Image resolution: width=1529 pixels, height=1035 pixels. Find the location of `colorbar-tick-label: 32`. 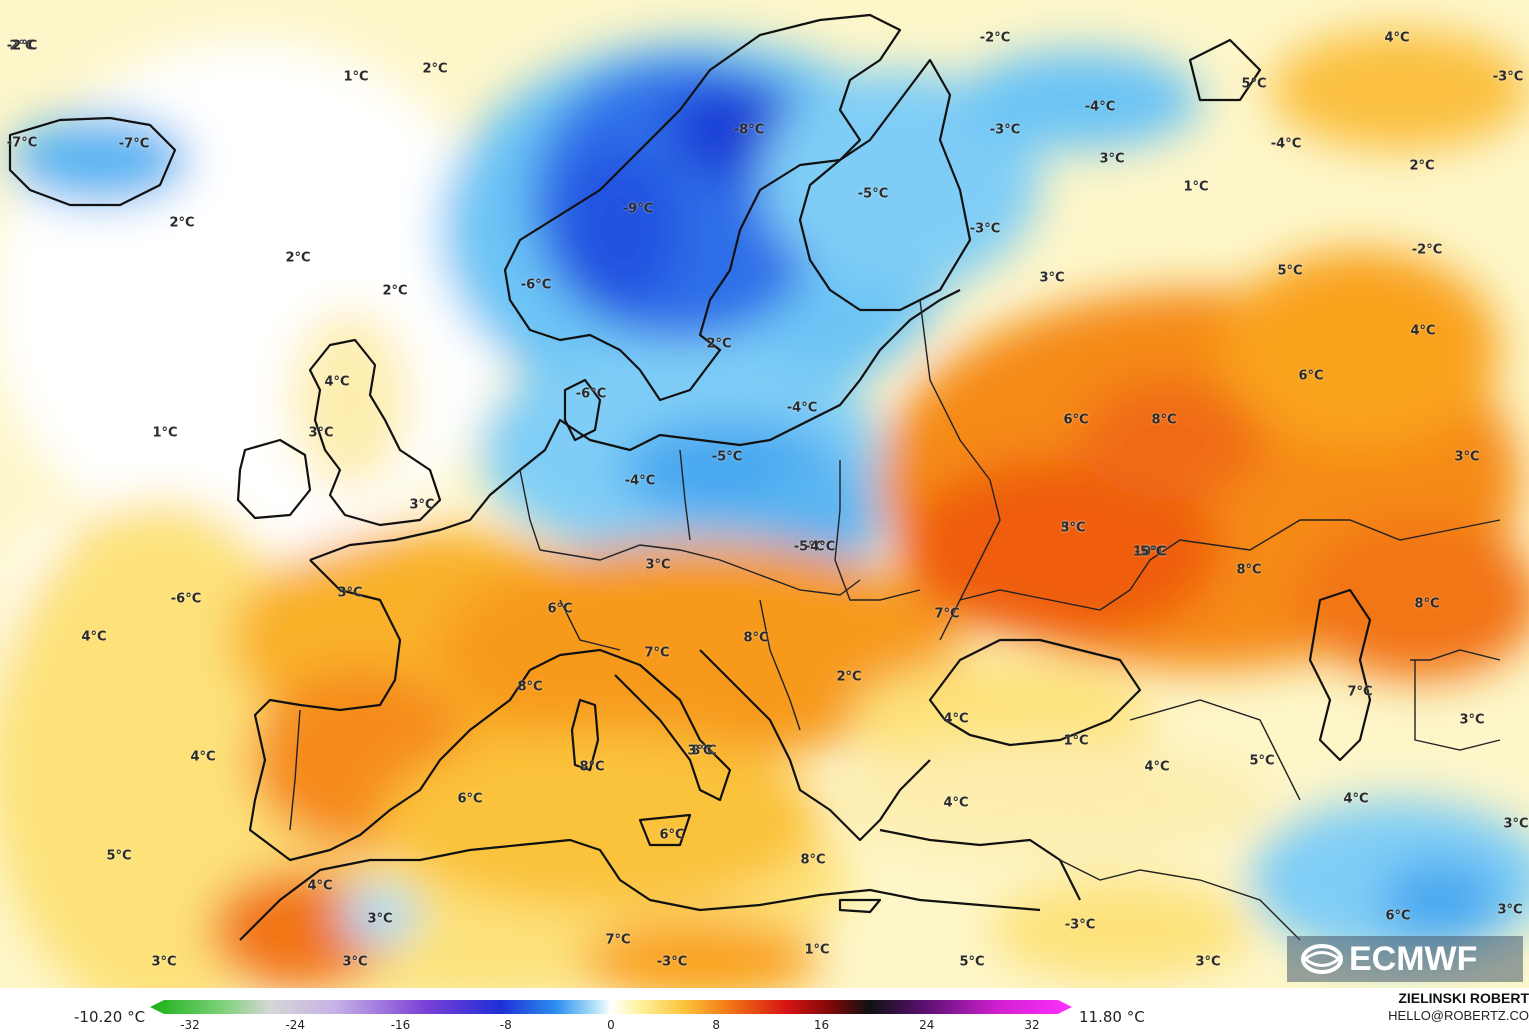

colorbar-tick-label: 32 is located at coordinates (1032, 1025).